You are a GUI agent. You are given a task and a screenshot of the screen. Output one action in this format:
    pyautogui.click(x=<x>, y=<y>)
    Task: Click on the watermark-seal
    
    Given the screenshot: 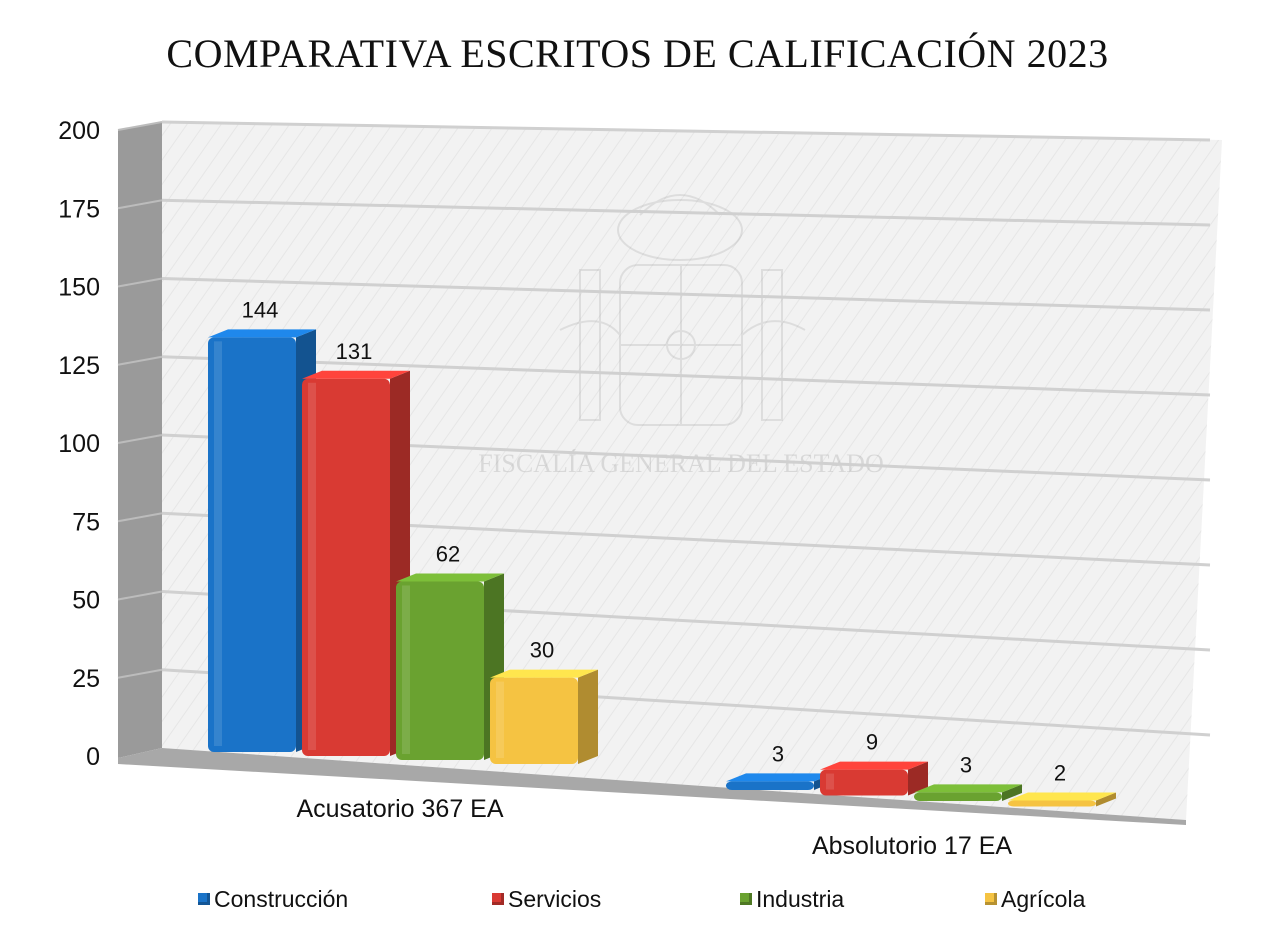 What is the action you would take?
    pyautogui.click(x=682, y=310)
    